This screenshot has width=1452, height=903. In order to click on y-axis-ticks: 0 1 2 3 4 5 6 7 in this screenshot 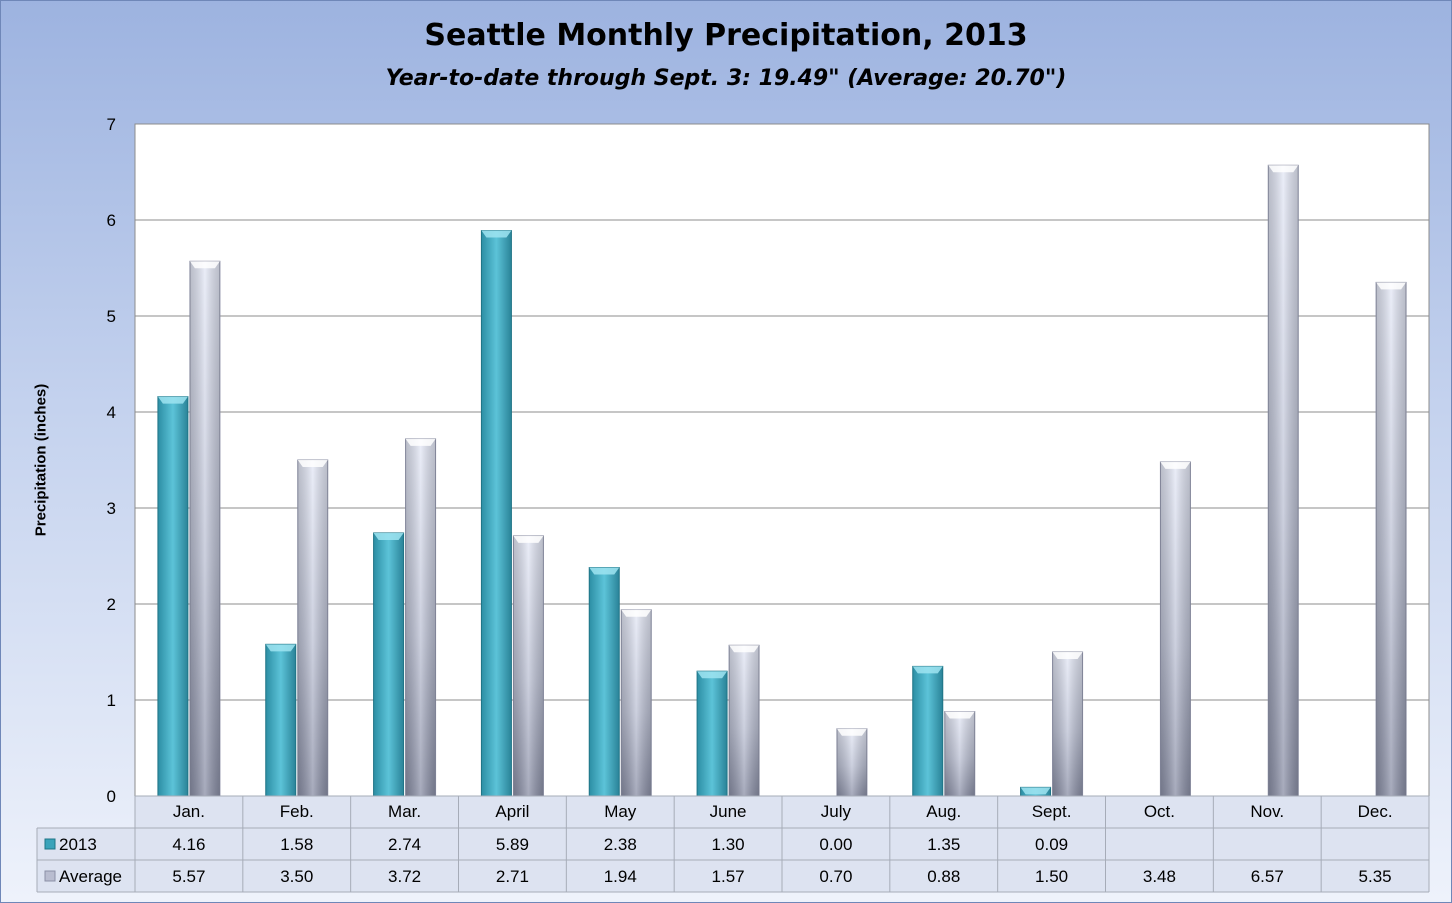, I will do `click(111, 460)`.